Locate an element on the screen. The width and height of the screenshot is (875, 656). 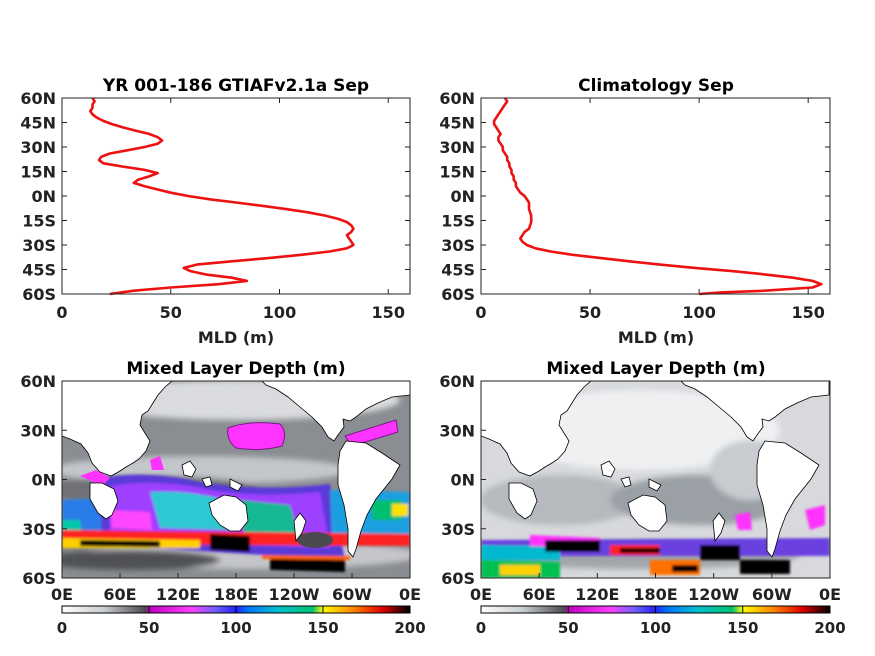
profile-left-frame is located at coordinates (236, 196).